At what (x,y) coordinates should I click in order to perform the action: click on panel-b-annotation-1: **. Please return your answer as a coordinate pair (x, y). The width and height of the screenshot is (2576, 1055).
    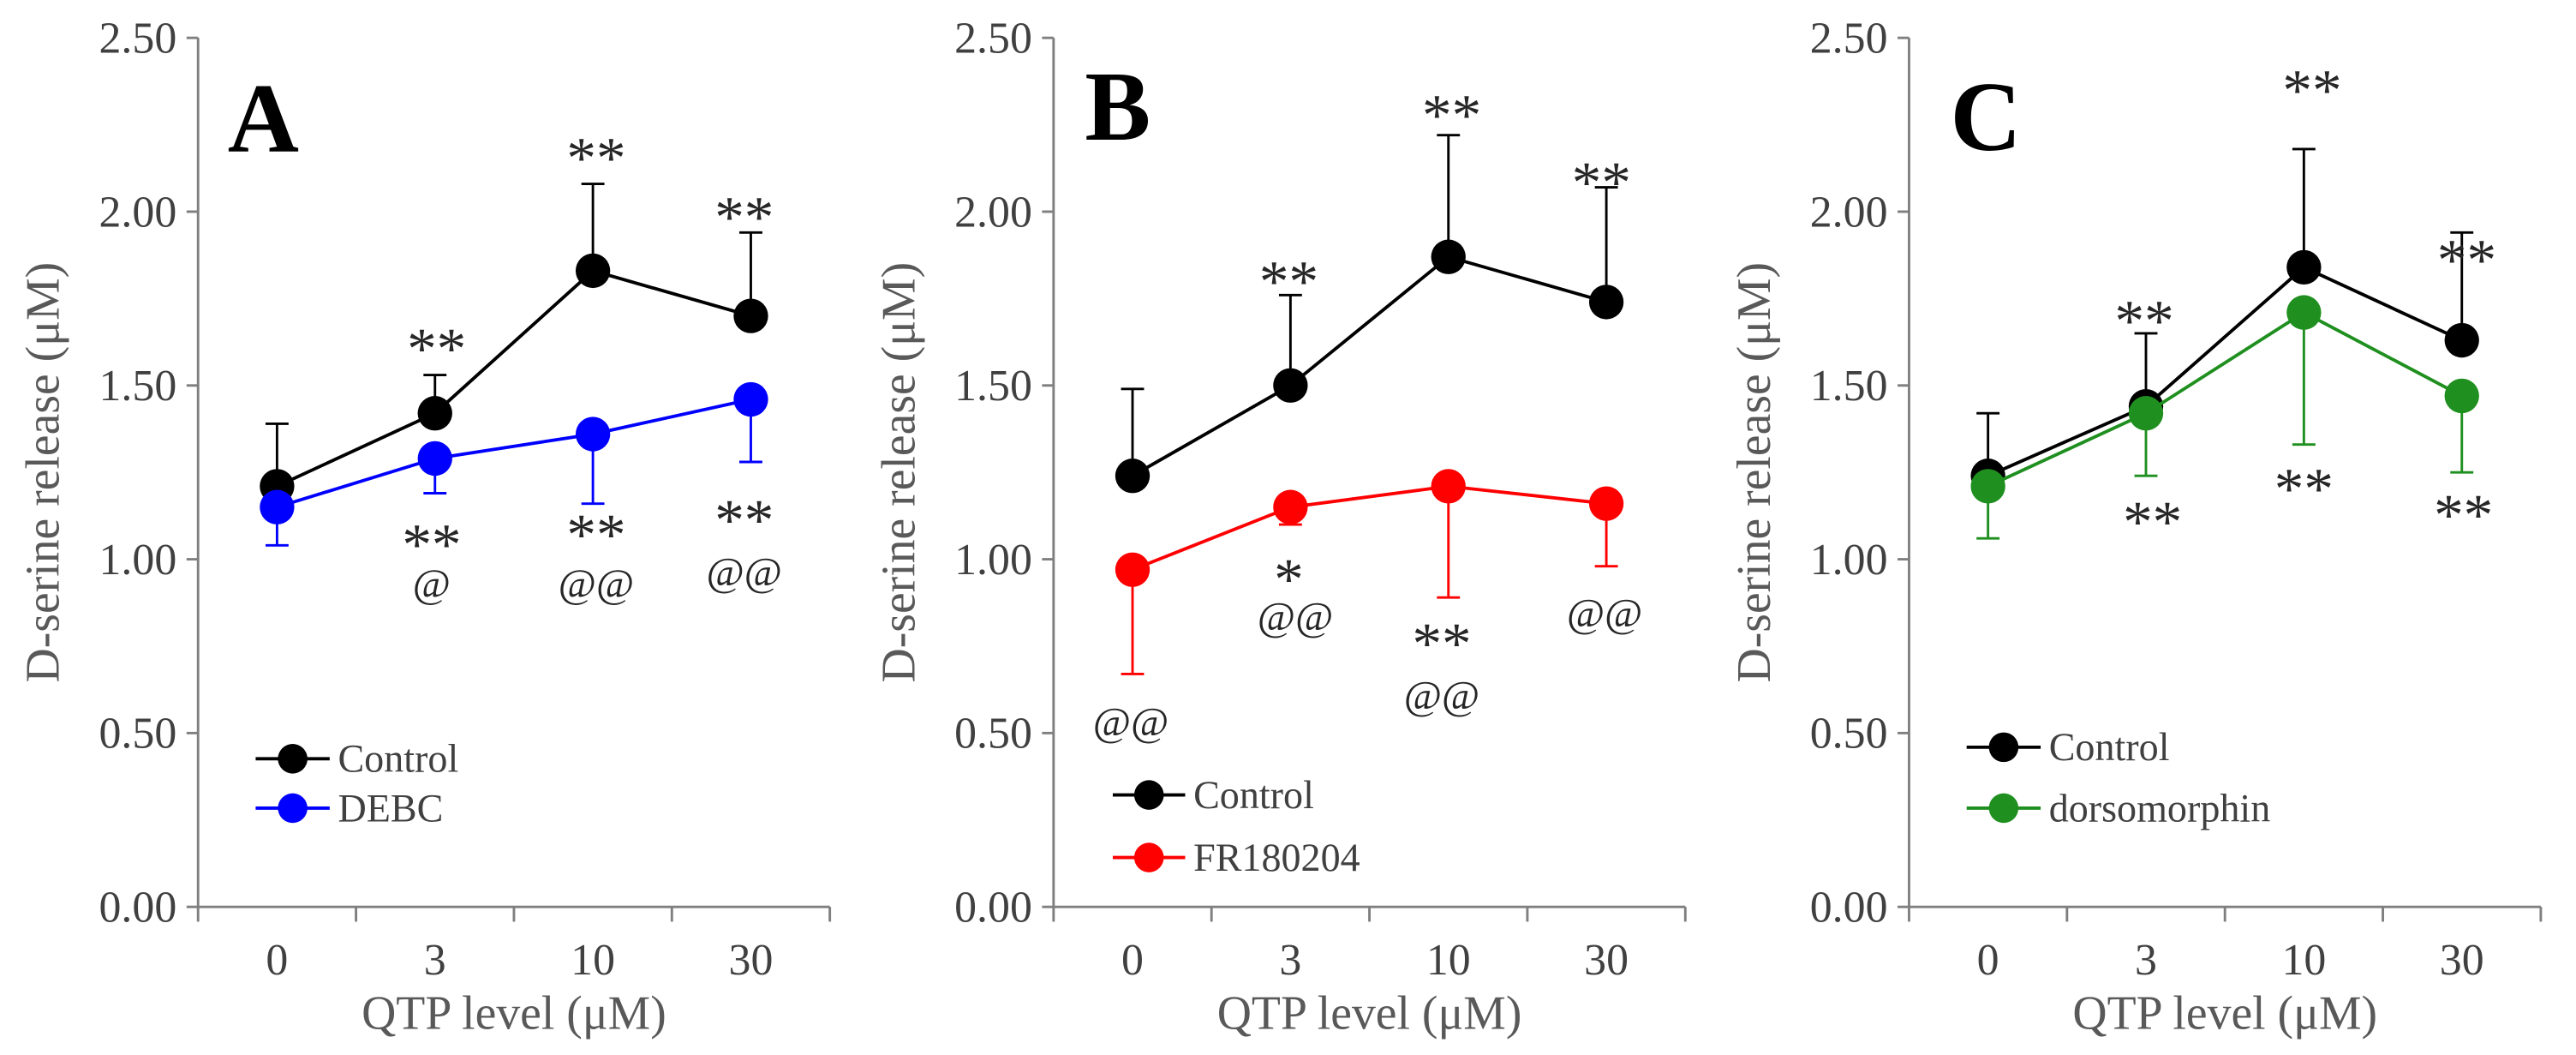
    Looking at the image, I should click on (1452, 114).